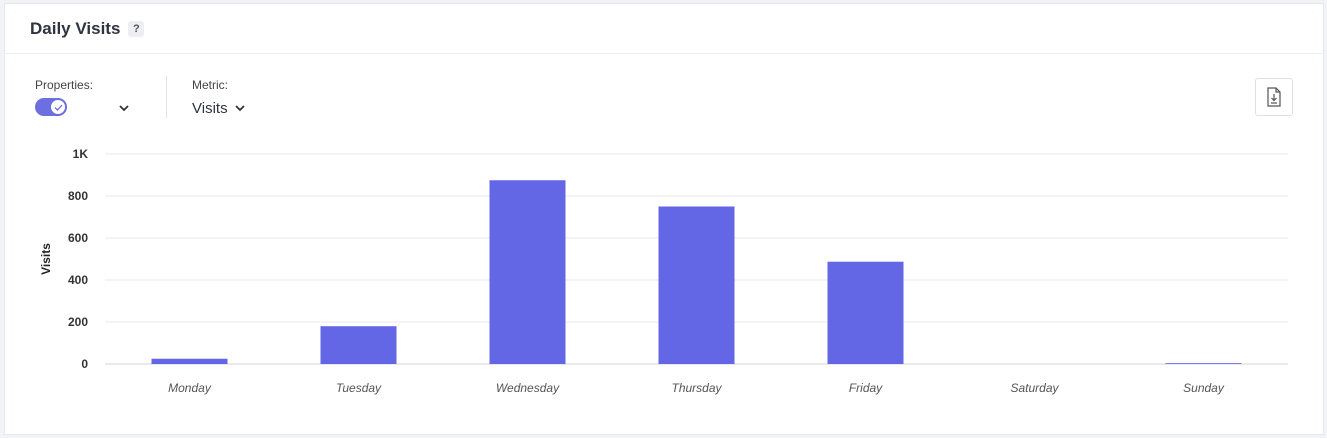 The width and height of the screenshot is (1327, 438). I want to click on y-tick-label: 400, so click(78, 280).